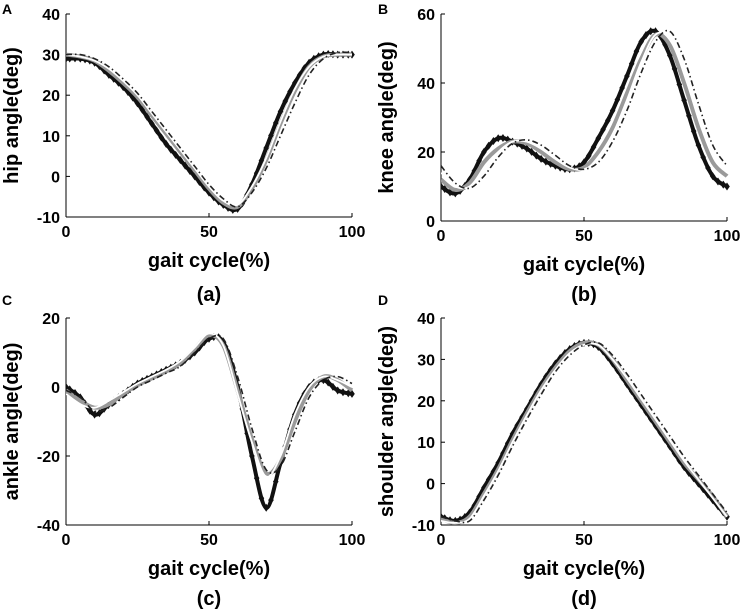 This screenshot has width=743, height=613. Describe the element at coordinates (48, 526) in the screenshot. I see `y-tick-label: -40` at that location.